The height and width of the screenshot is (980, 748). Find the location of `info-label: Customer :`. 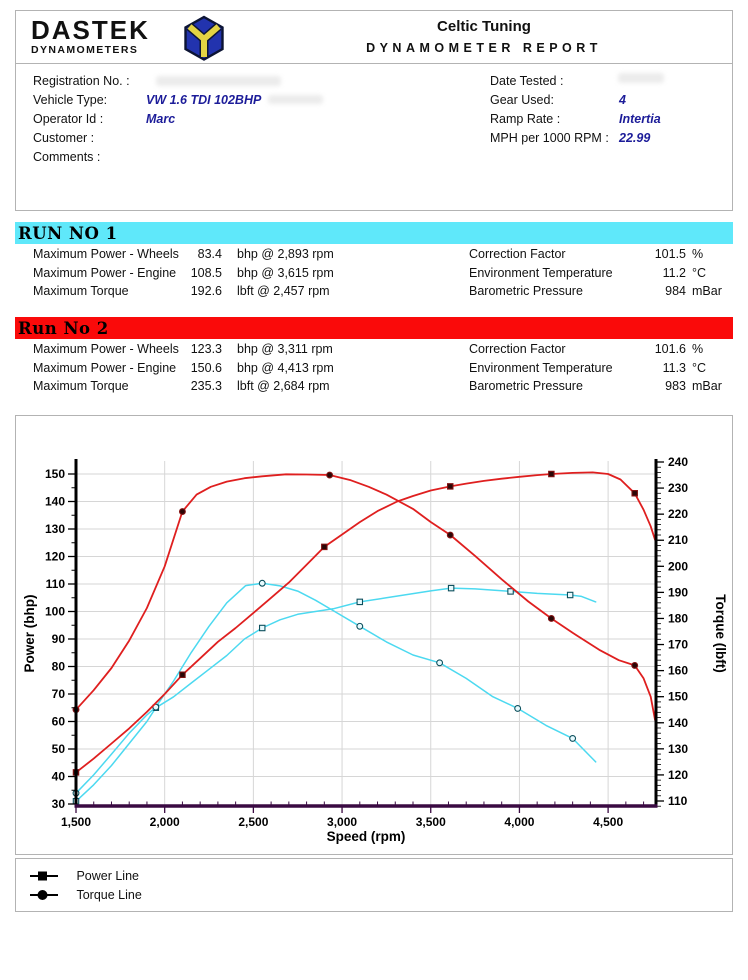

info-label: Customer : is located at coordinates (64, 138).